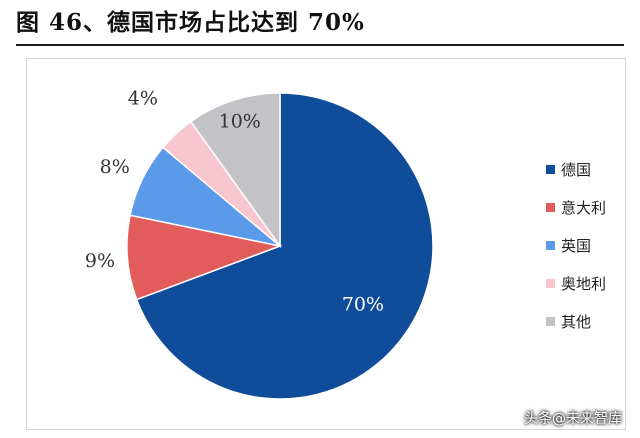 The height and width of the screenshot is (438, 640). I want to click on data-label-other: 10%, so click(240, 122).